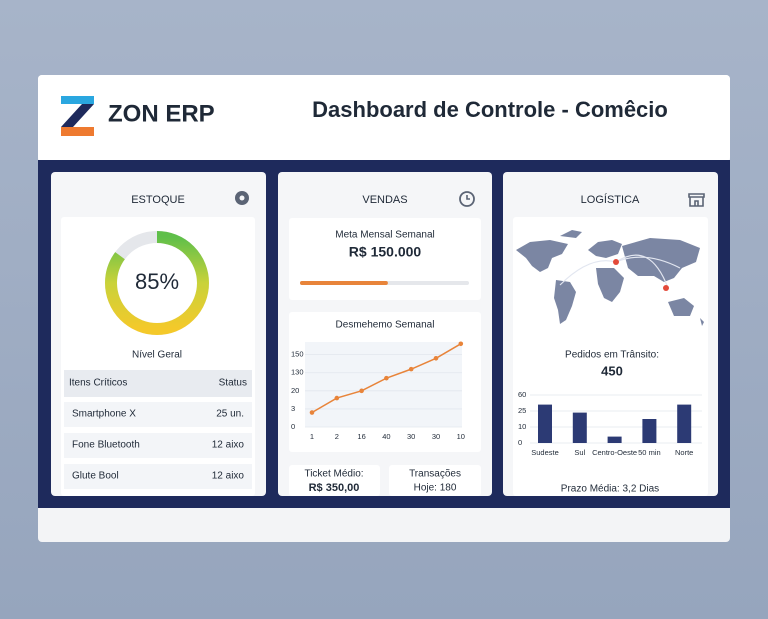  What do you see at coordinates (297, 372) in the screenshot?
I see `y-tick-label: 130` at bounding box center [297, 372].